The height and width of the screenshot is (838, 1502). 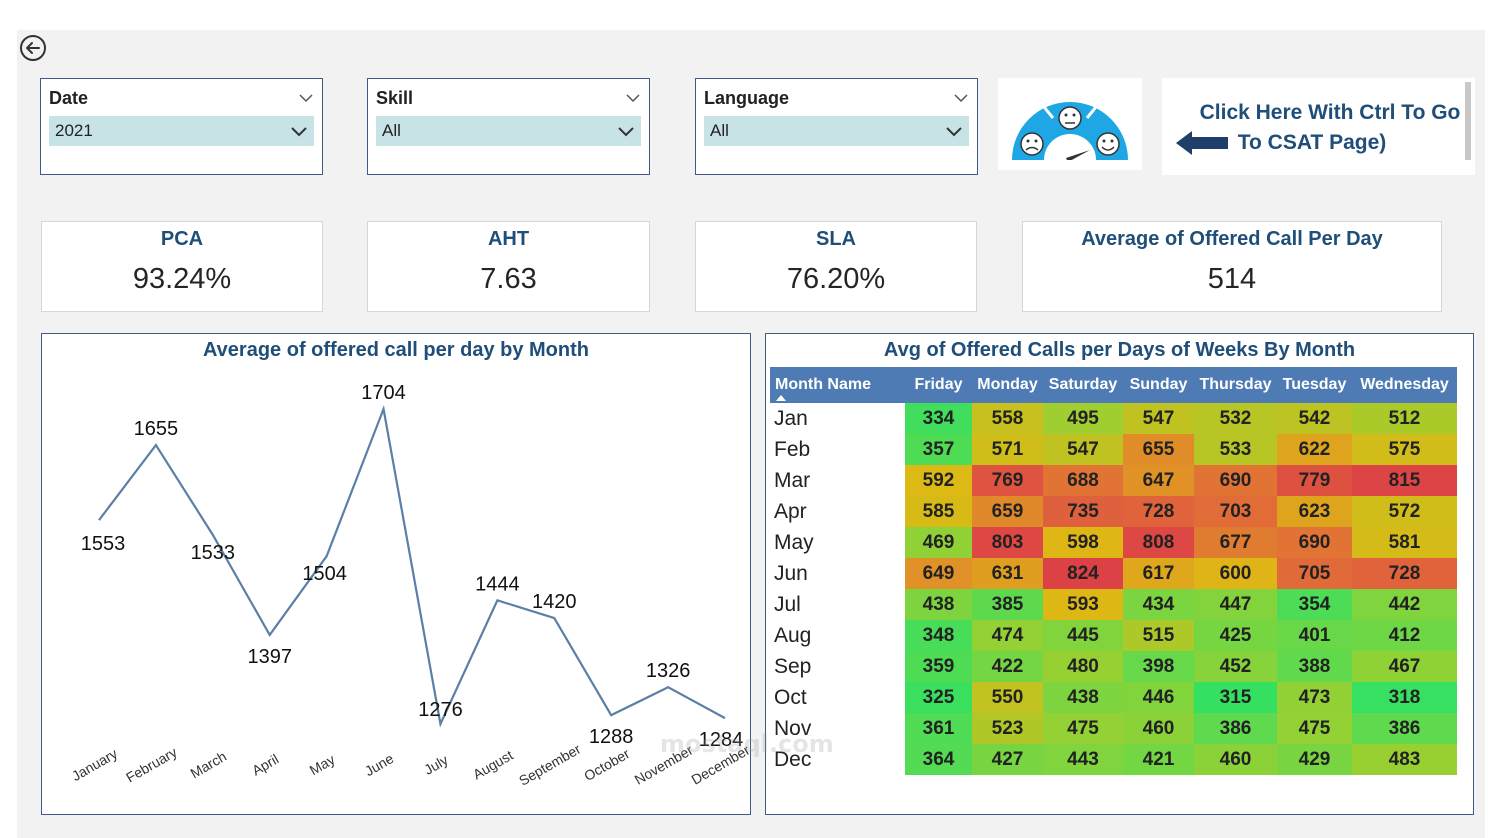 What do you see at coordinates (508, 266) in the screenshot?
I see `kpi-card-aht: AHT 7.63` at bounding box center [508, 266].